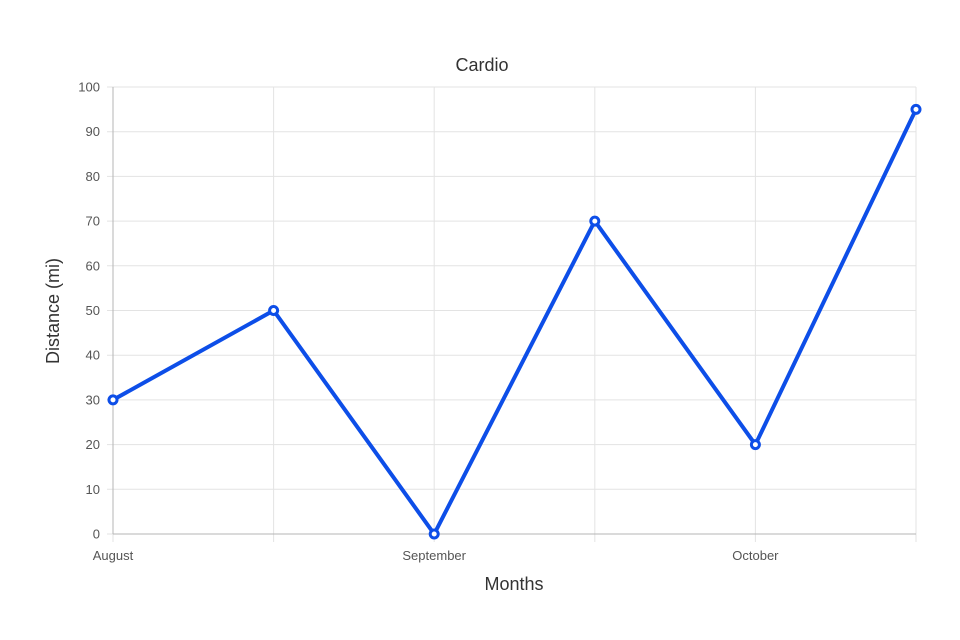 The height and width of the screenshot is (640, 960). What do you see at coordinates (93, 310) in the screenshot?
I see `y-tick-label: 50` at bounding box center [93, 310].